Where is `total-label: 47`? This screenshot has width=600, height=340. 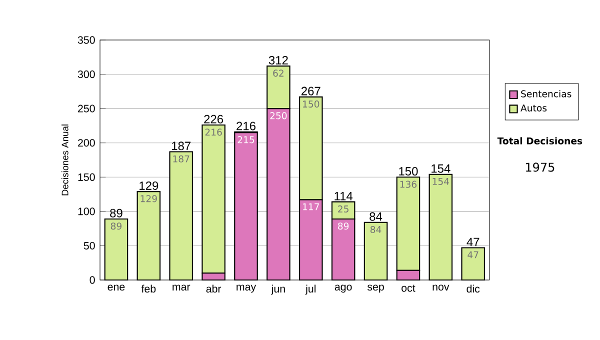
total-label: 47 is located at coordinates (473, 242).